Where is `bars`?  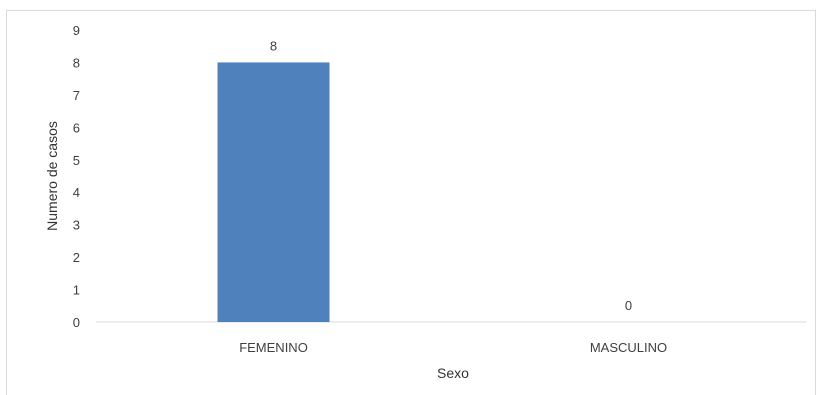 bars is located at coordinates (273, 192).